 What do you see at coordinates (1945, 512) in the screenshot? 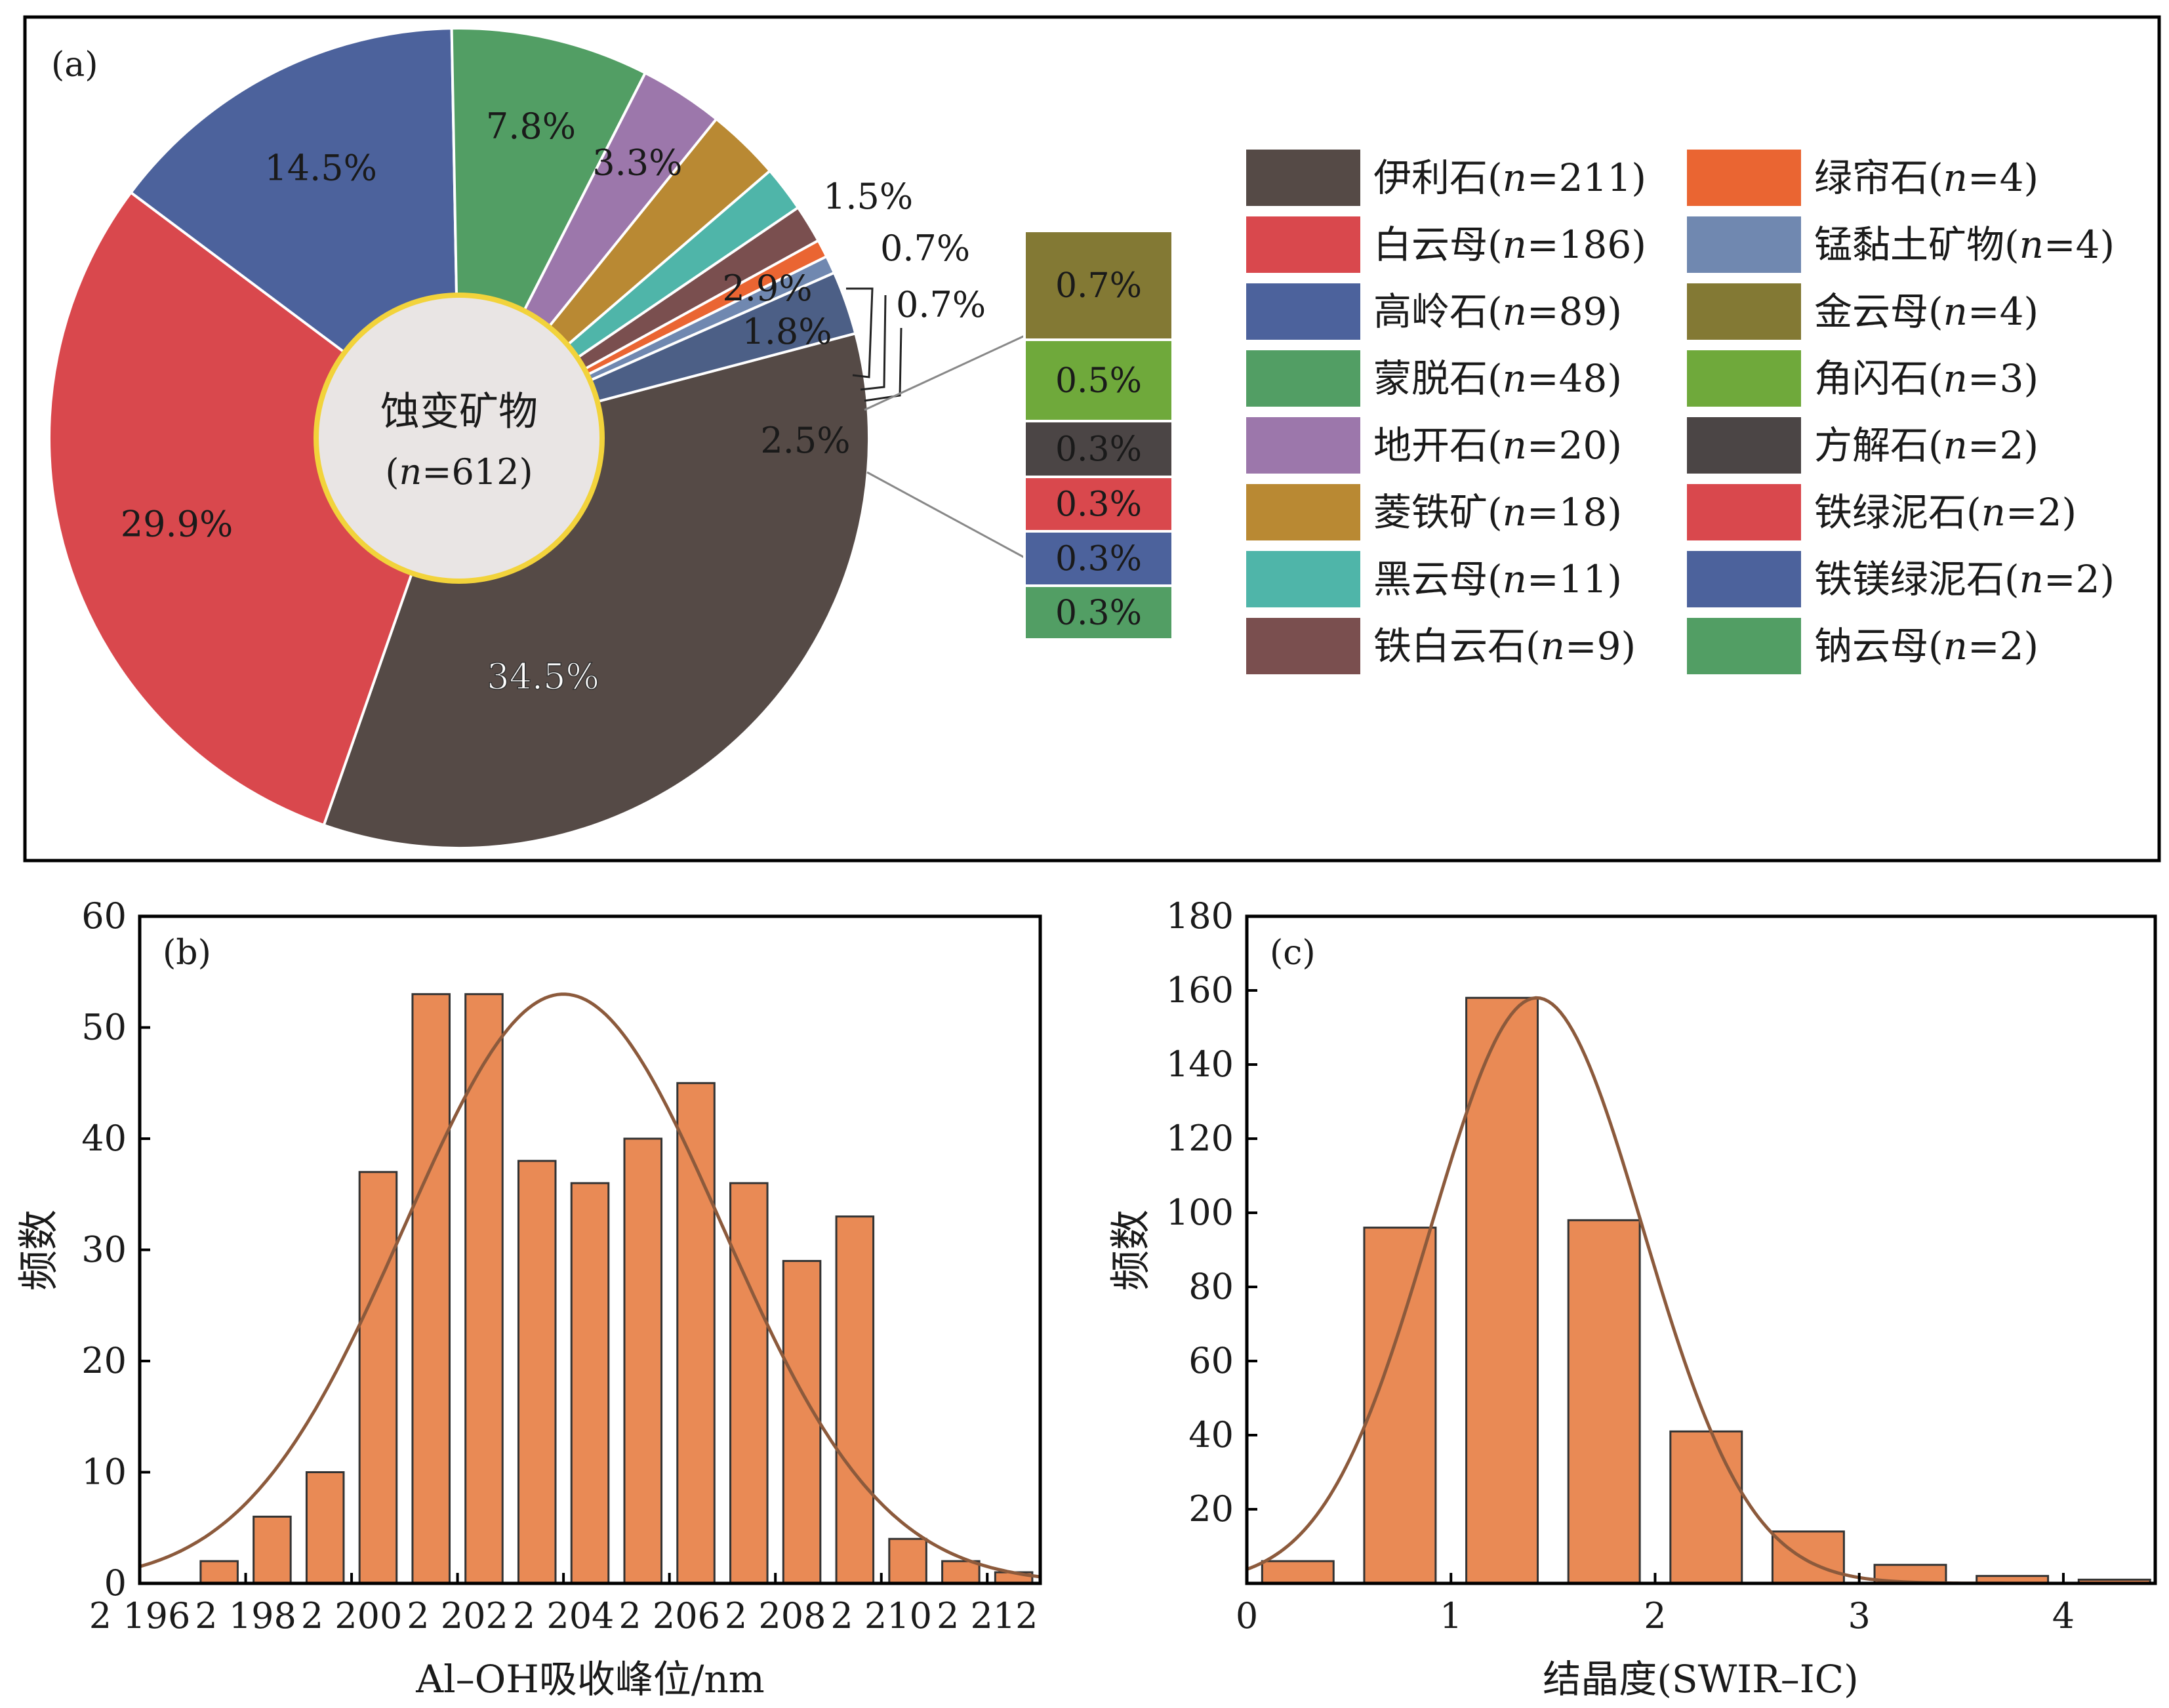
I see `legend-label-14: 铁绿泥石(n=2)` at bounding box center [1945, 512].